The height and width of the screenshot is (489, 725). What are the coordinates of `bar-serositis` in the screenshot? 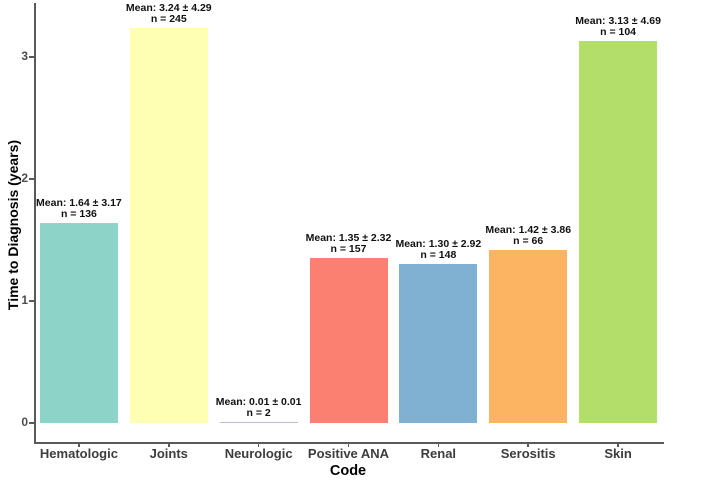 It's located at (528, 336).